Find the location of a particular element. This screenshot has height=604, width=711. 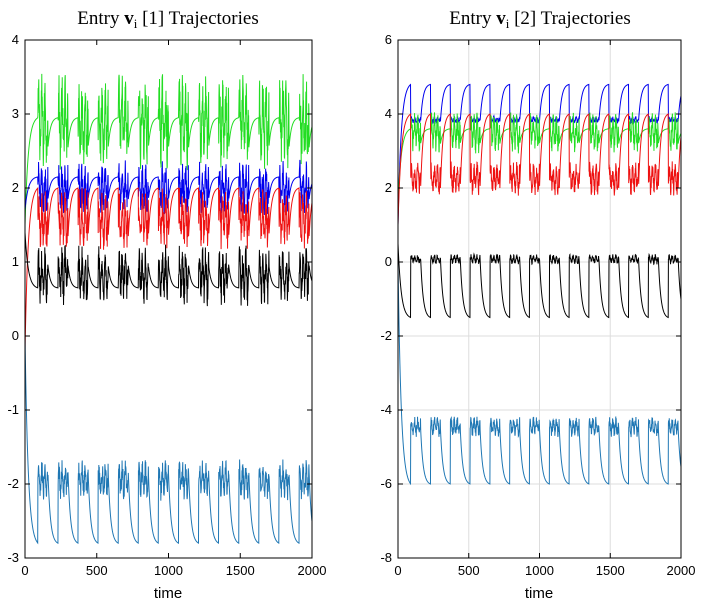

y-tick-label: -6 is located at coordinates (386, 483).